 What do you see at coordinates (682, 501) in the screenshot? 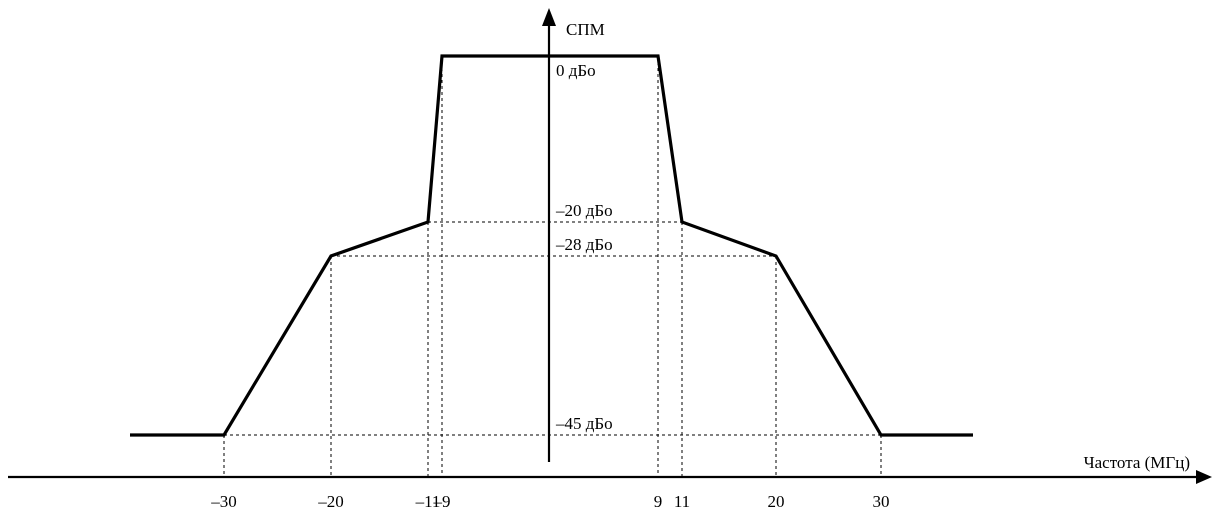
I see `tick-label: 11` at bounding box center [682, 501].